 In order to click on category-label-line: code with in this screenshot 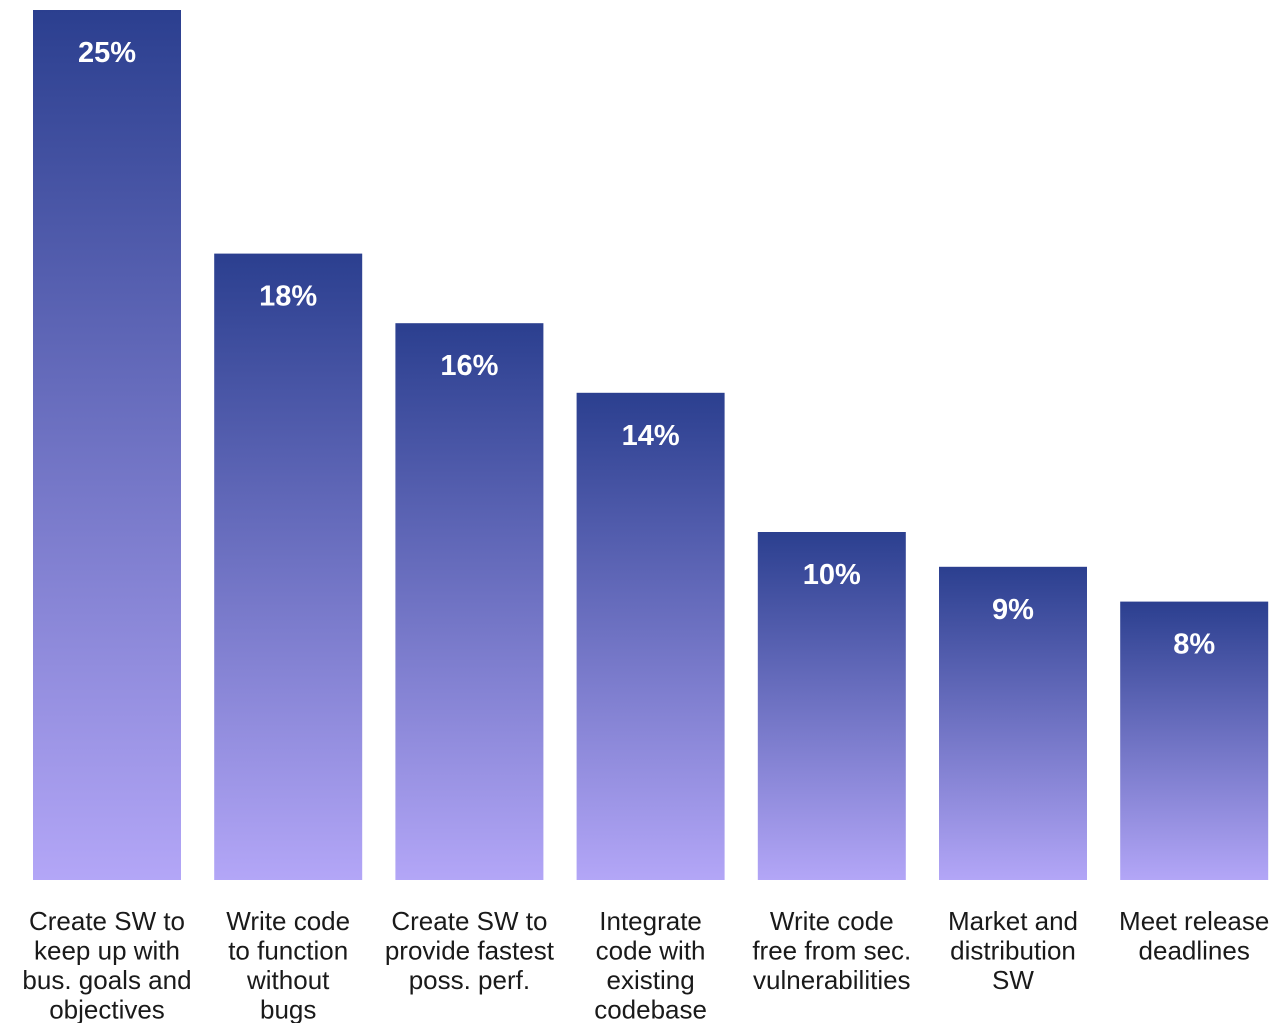, I will do `click(651, 951)`.